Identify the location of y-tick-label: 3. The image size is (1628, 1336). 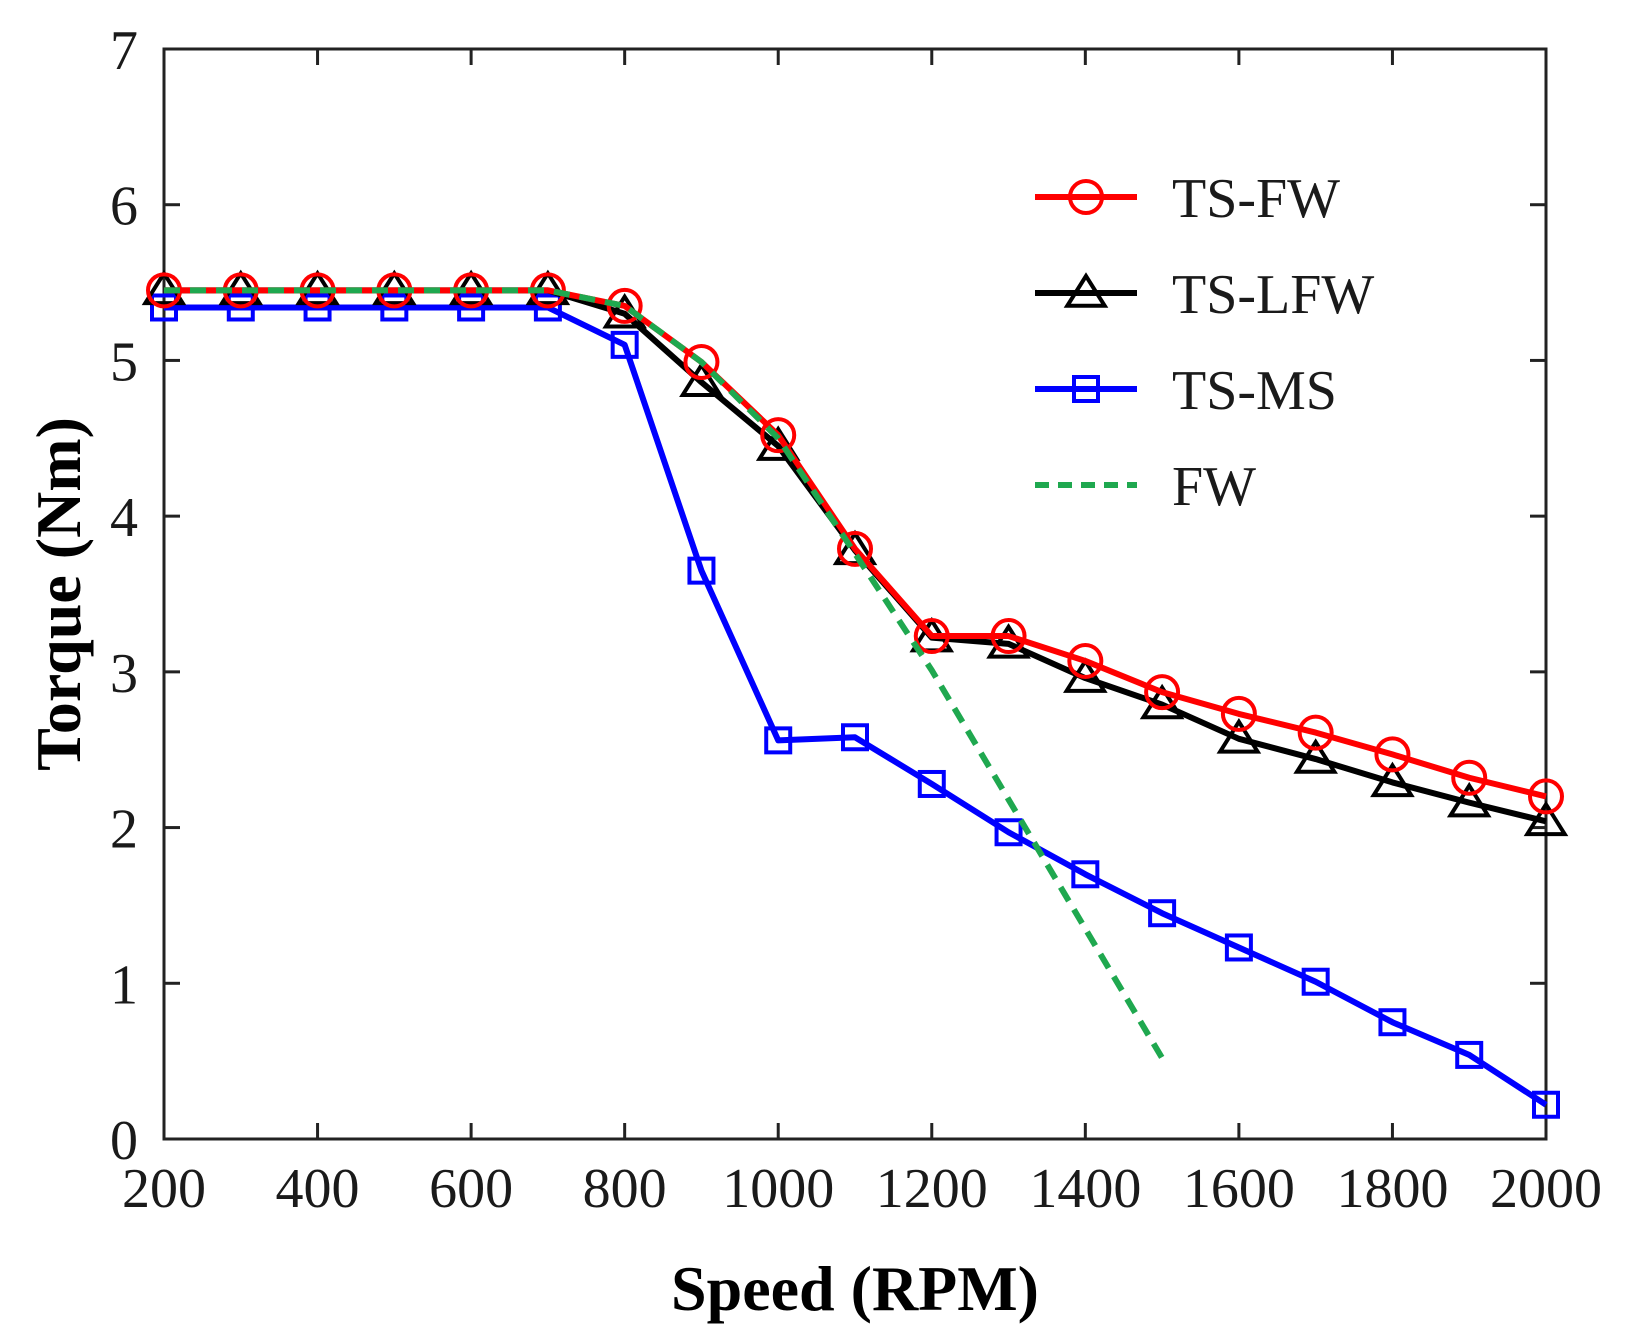
(124, 674).